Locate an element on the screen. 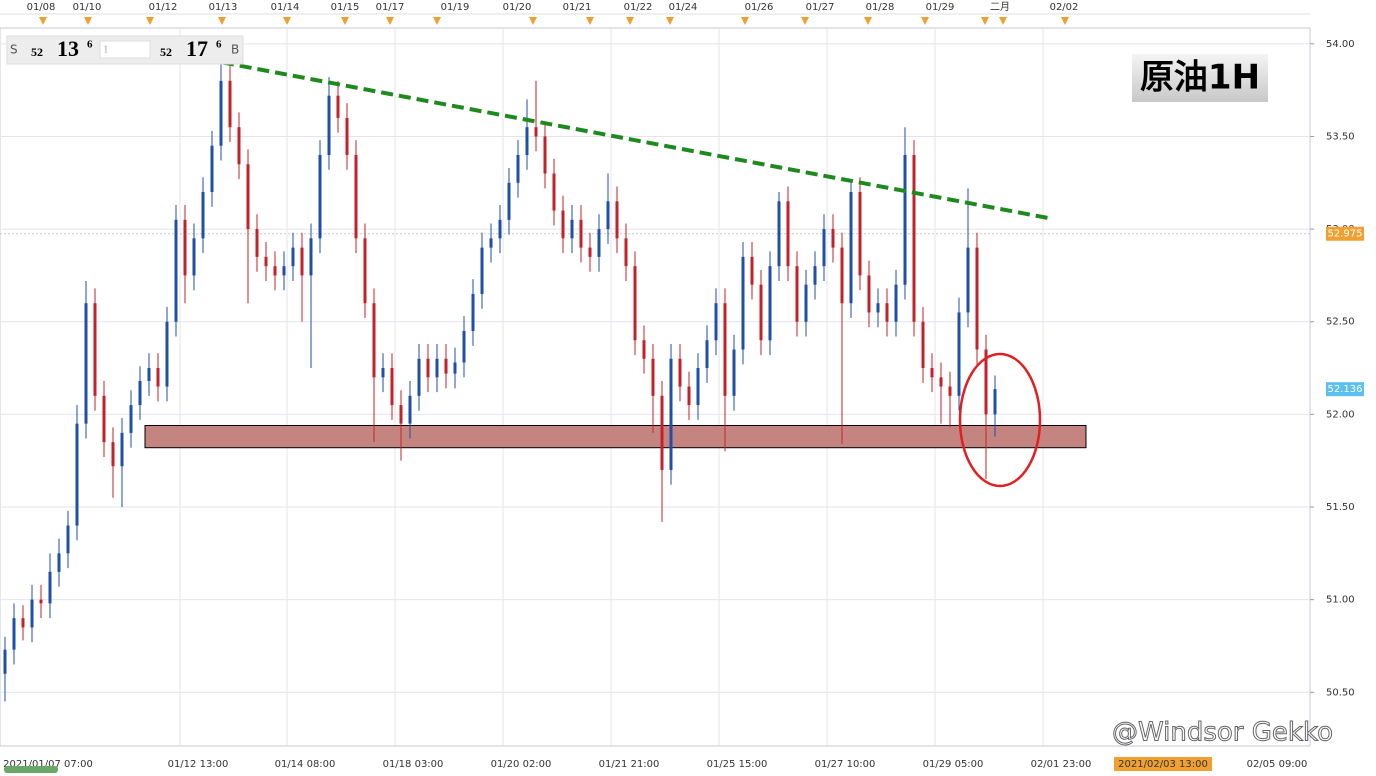  y-tick-label: 50.50 is located at coordinates (1340, 692).